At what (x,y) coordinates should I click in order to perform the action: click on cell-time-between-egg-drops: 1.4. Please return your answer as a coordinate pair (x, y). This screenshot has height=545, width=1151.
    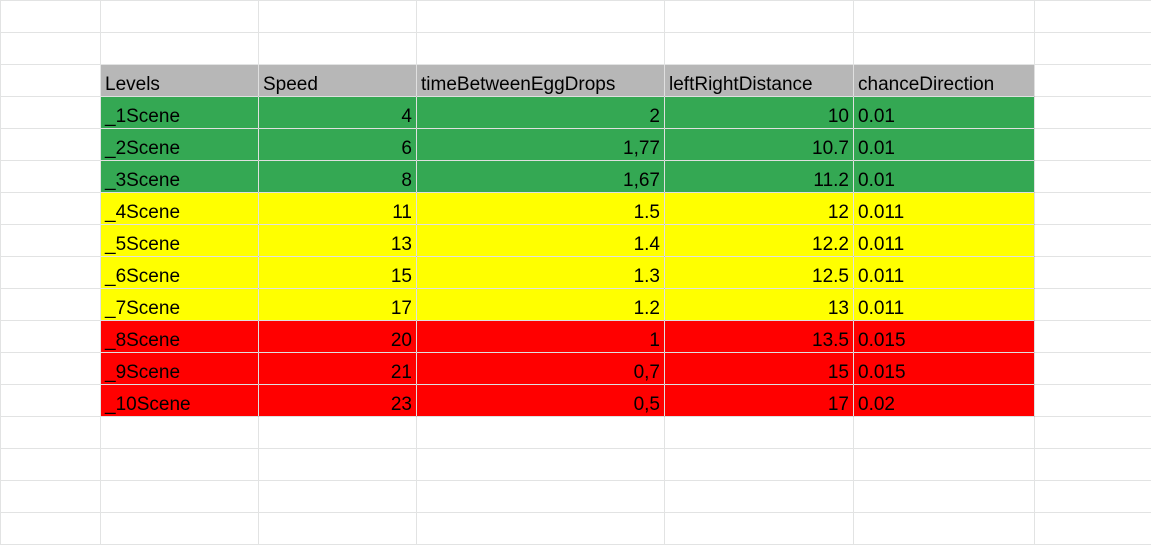
    Looking at the image, I should click on (541, 241).